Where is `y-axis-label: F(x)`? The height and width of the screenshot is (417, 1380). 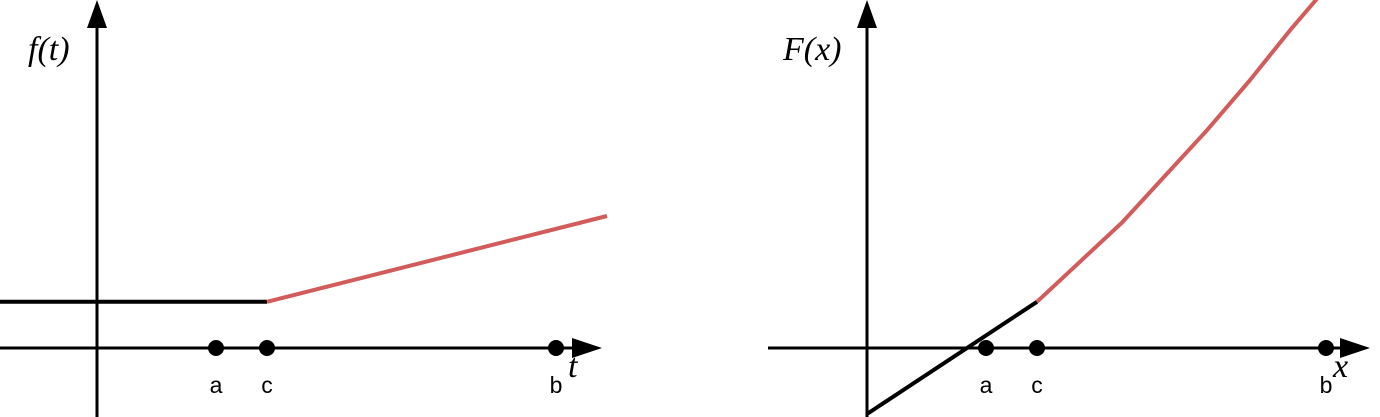
y-axis-label: F(x) is located at coordinates (812, 49).